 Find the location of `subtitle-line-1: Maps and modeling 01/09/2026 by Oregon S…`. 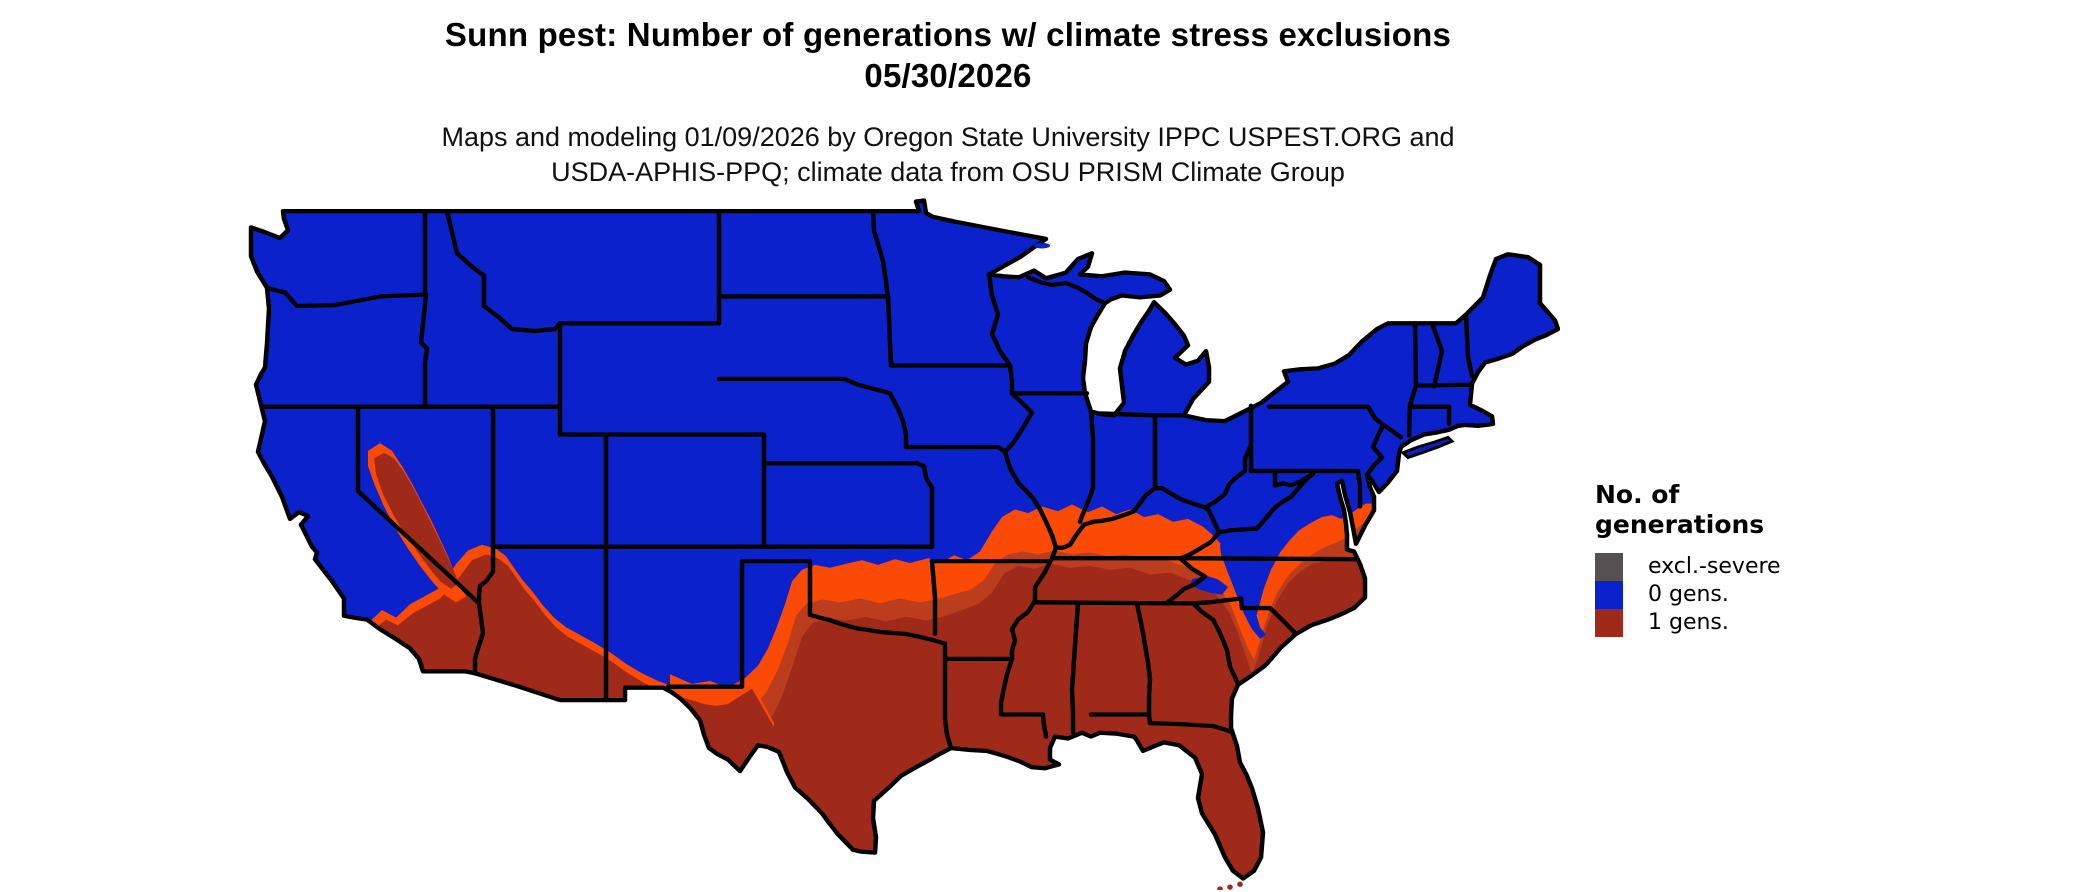

subtitle-line-1: Maps and modeling 01/09/2026 by Oregon S… is located at coordinates (948, 137).